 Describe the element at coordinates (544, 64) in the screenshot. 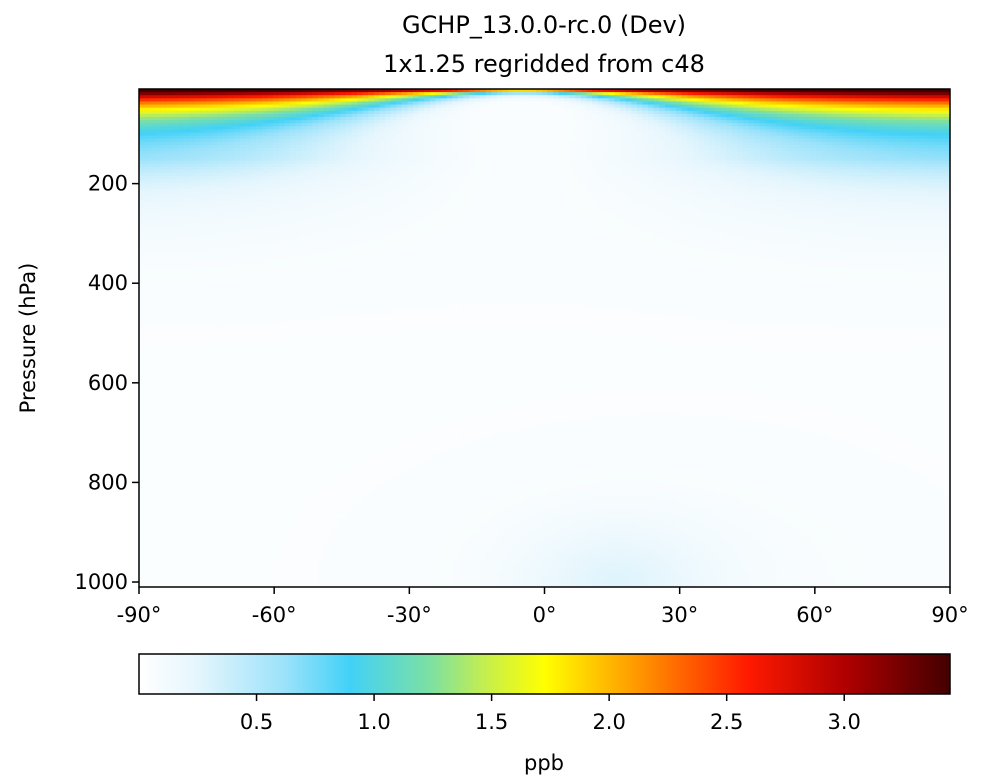

I see `chart-subtitle: 1x1.25 regridded from c48` at that location.